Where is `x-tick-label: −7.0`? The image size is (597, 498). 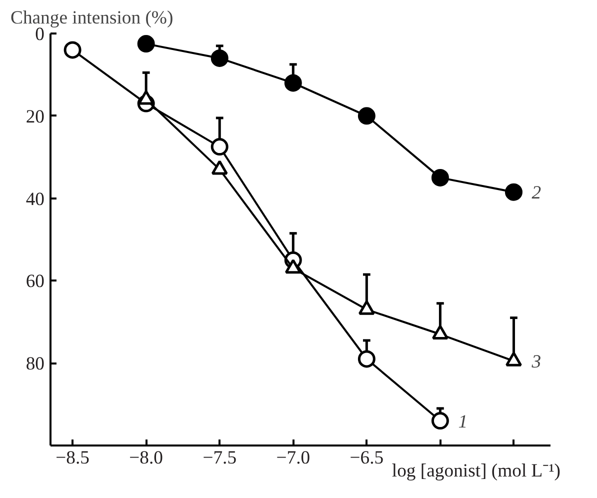
x-tick-label: −7.0 is located at coordinates (293, 458).